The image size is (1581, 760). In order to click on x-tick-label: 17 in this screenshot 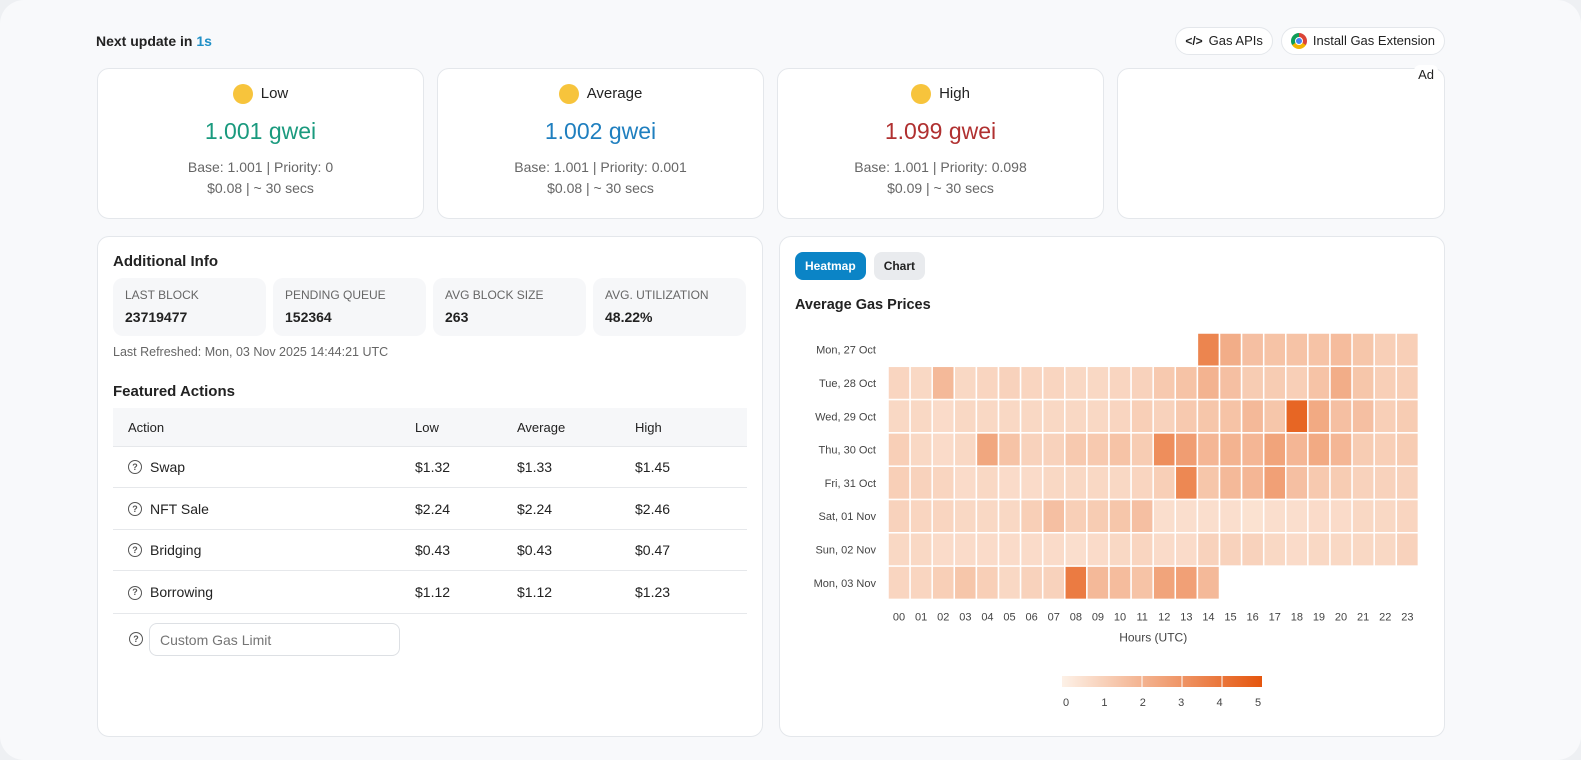, I will do `click(1275, 617)`.